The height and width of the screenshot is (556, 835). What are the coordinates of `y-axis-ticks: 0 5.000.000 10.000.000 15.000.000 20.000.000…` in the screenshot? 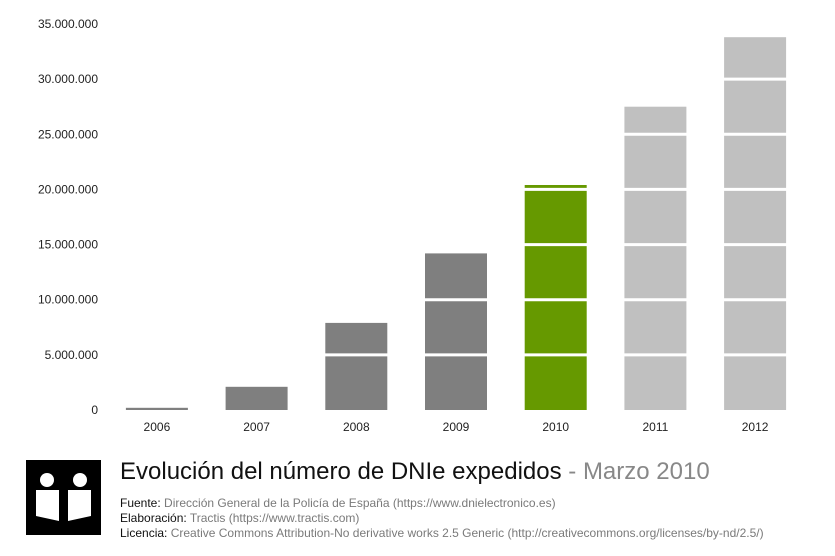 It's located at (68, 217).